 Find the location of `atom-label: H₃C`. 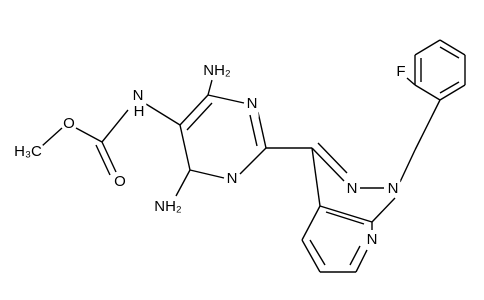

atom-label: H₃C is located at coordinates (28, 151).